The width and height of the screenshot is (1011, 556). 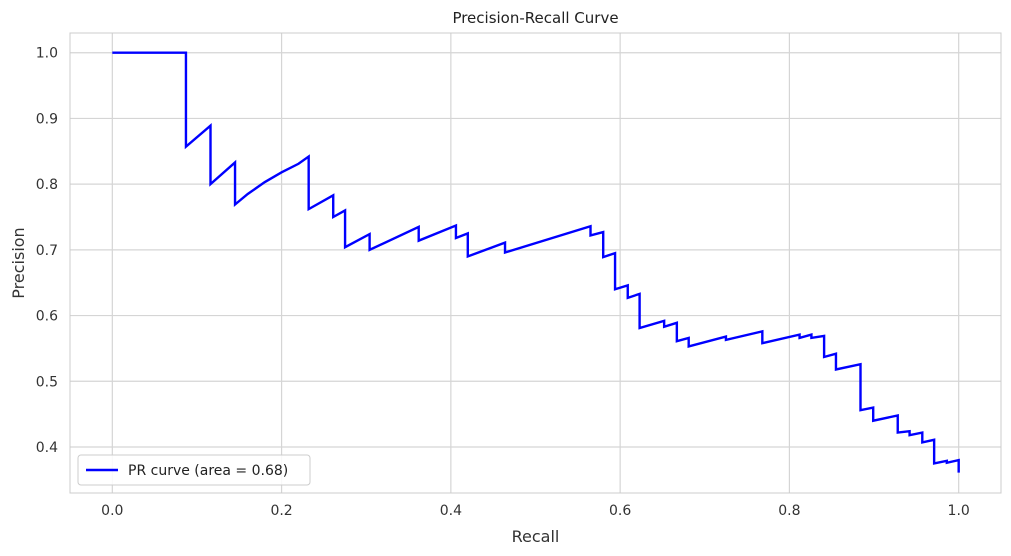 I want to click on legend-entry: PR curve (area = 0.68), so click(x=208, y=471).